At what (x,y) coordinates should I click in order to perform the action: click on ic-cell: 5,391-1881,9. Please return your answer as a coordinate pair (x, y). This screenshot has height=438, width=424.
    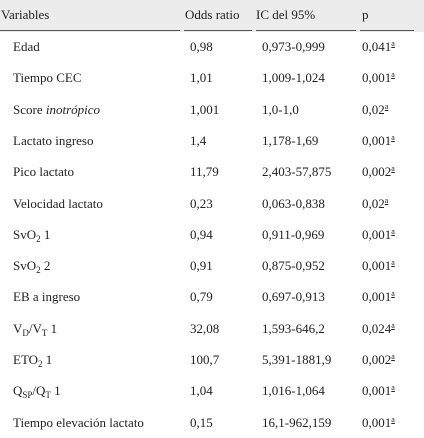
    Looking at the image, I should click on (297, 359).